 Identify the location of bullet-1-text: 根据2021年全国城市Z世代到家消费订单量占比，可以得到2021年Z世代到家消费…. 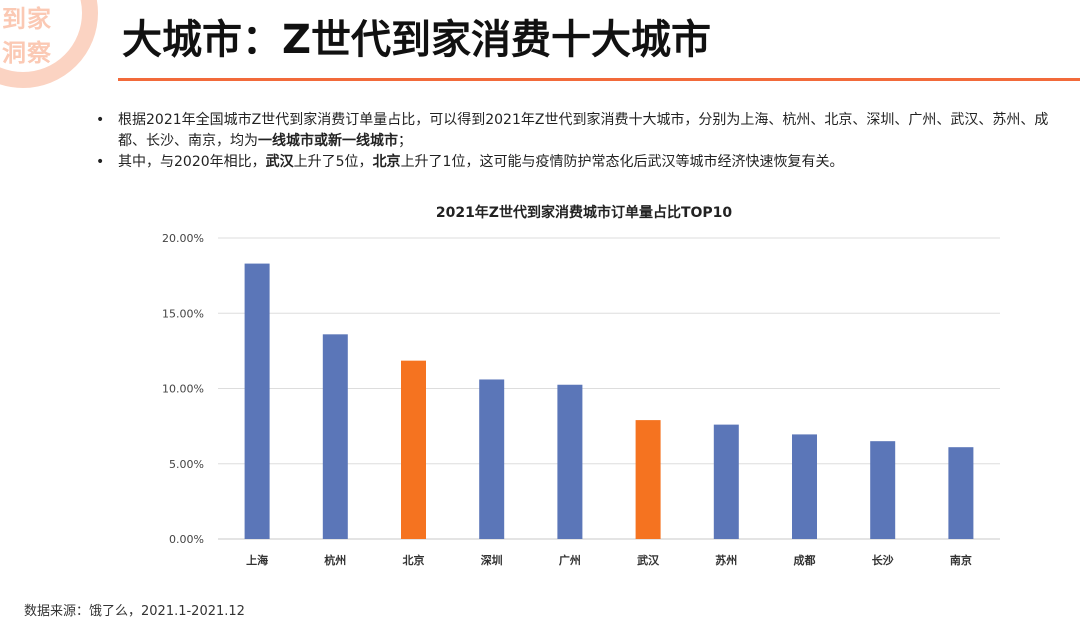
(583, 130).